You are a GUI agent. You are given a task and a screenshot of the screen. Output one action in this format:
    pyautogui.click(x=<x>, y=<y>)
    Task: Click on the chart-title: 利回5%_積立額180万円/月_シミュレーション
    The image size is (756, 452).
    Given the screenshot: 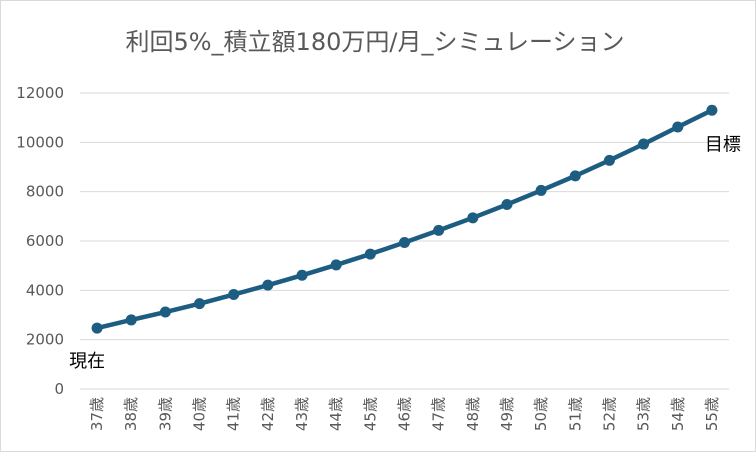 What is the action you would take?
    pyautogui.click(x=374, y=42)
    